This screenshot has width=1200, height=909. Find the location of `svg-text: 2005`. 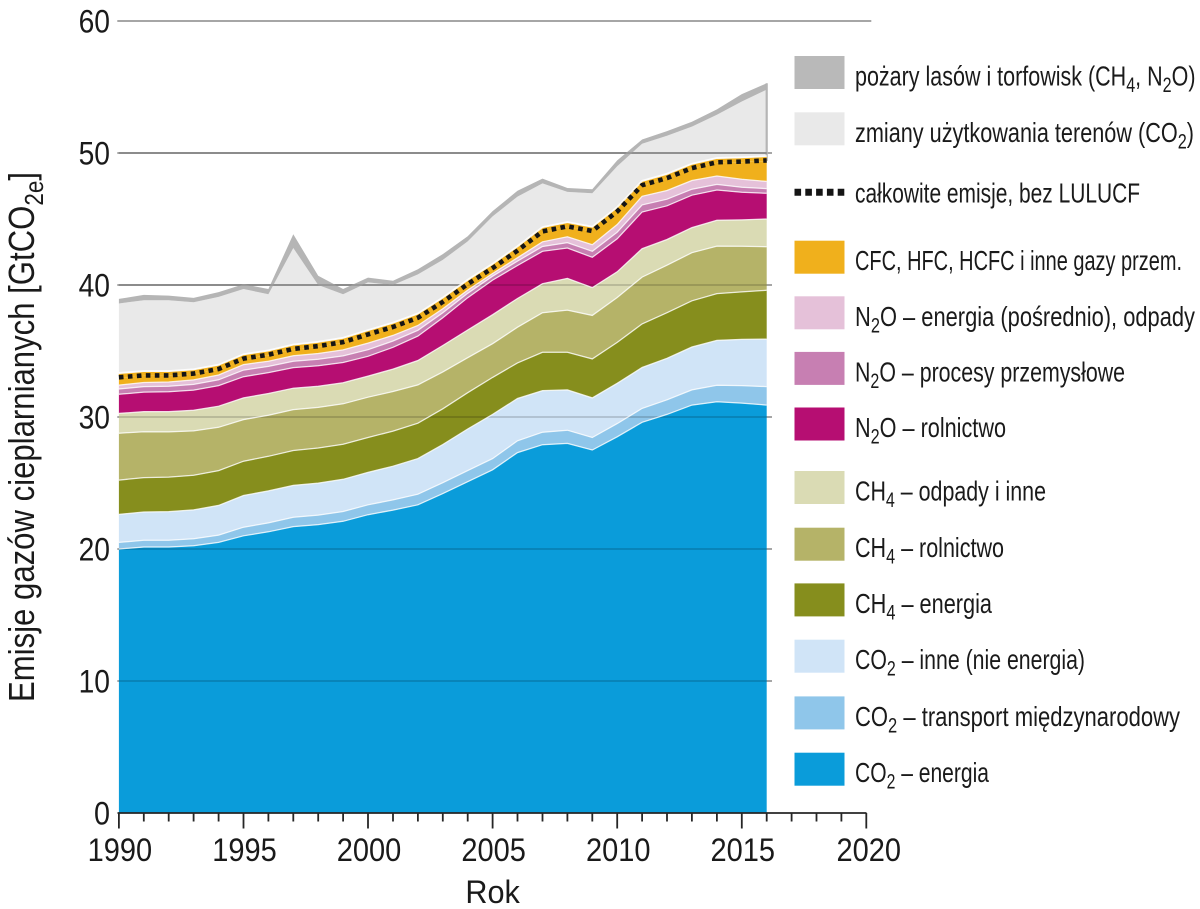

svg-text: 2005 is located at coordinates (493, 850).